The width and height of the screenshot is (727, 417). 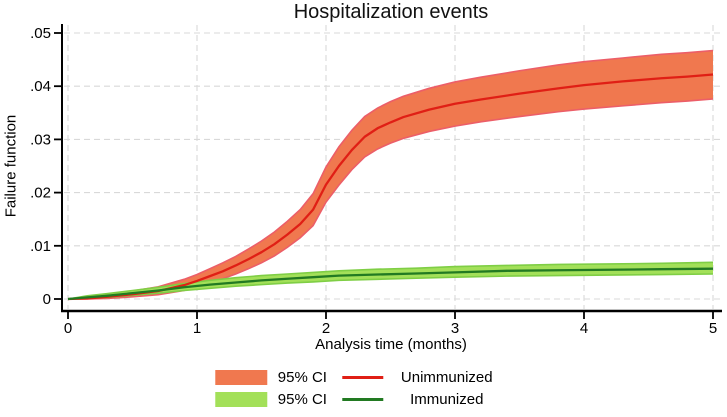 What do you see at coordinates (362, 399) in the screenshot?
I see `line-sample-immunized` at bounding box center [362, 399].